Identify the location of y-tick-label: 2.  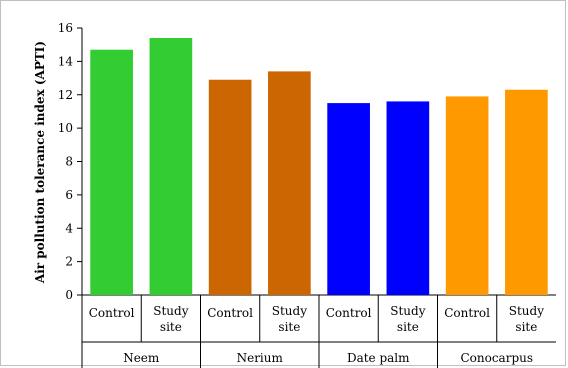
(69, 262).